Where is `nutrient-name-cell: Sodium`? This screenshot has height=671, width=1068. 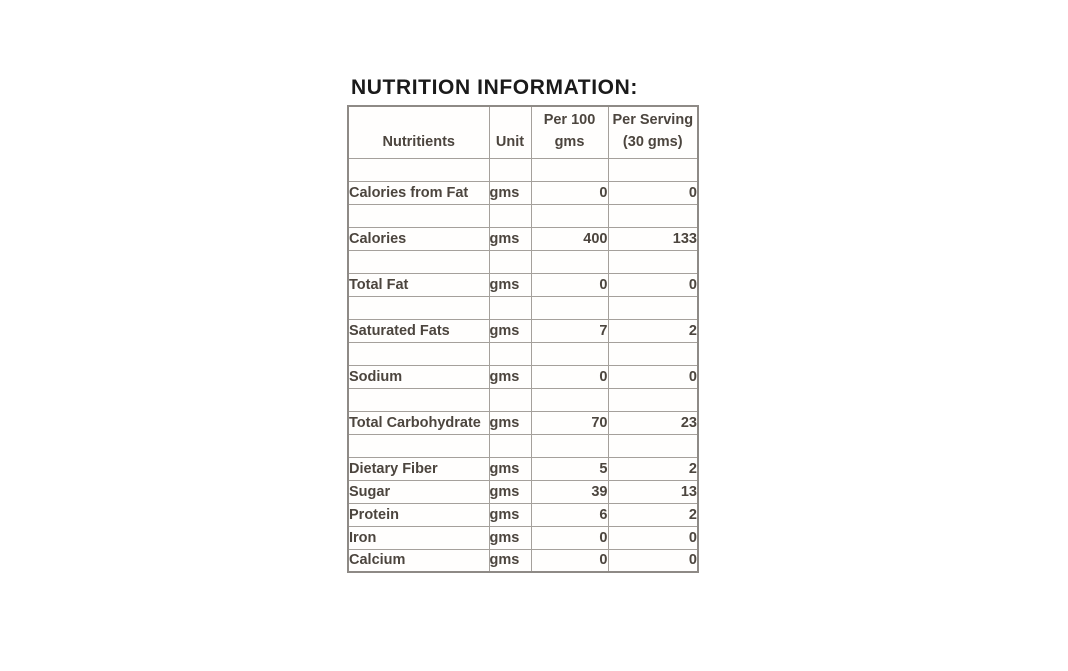
nutrient-name-cell: Sodium is located at coordinates (418, 376).